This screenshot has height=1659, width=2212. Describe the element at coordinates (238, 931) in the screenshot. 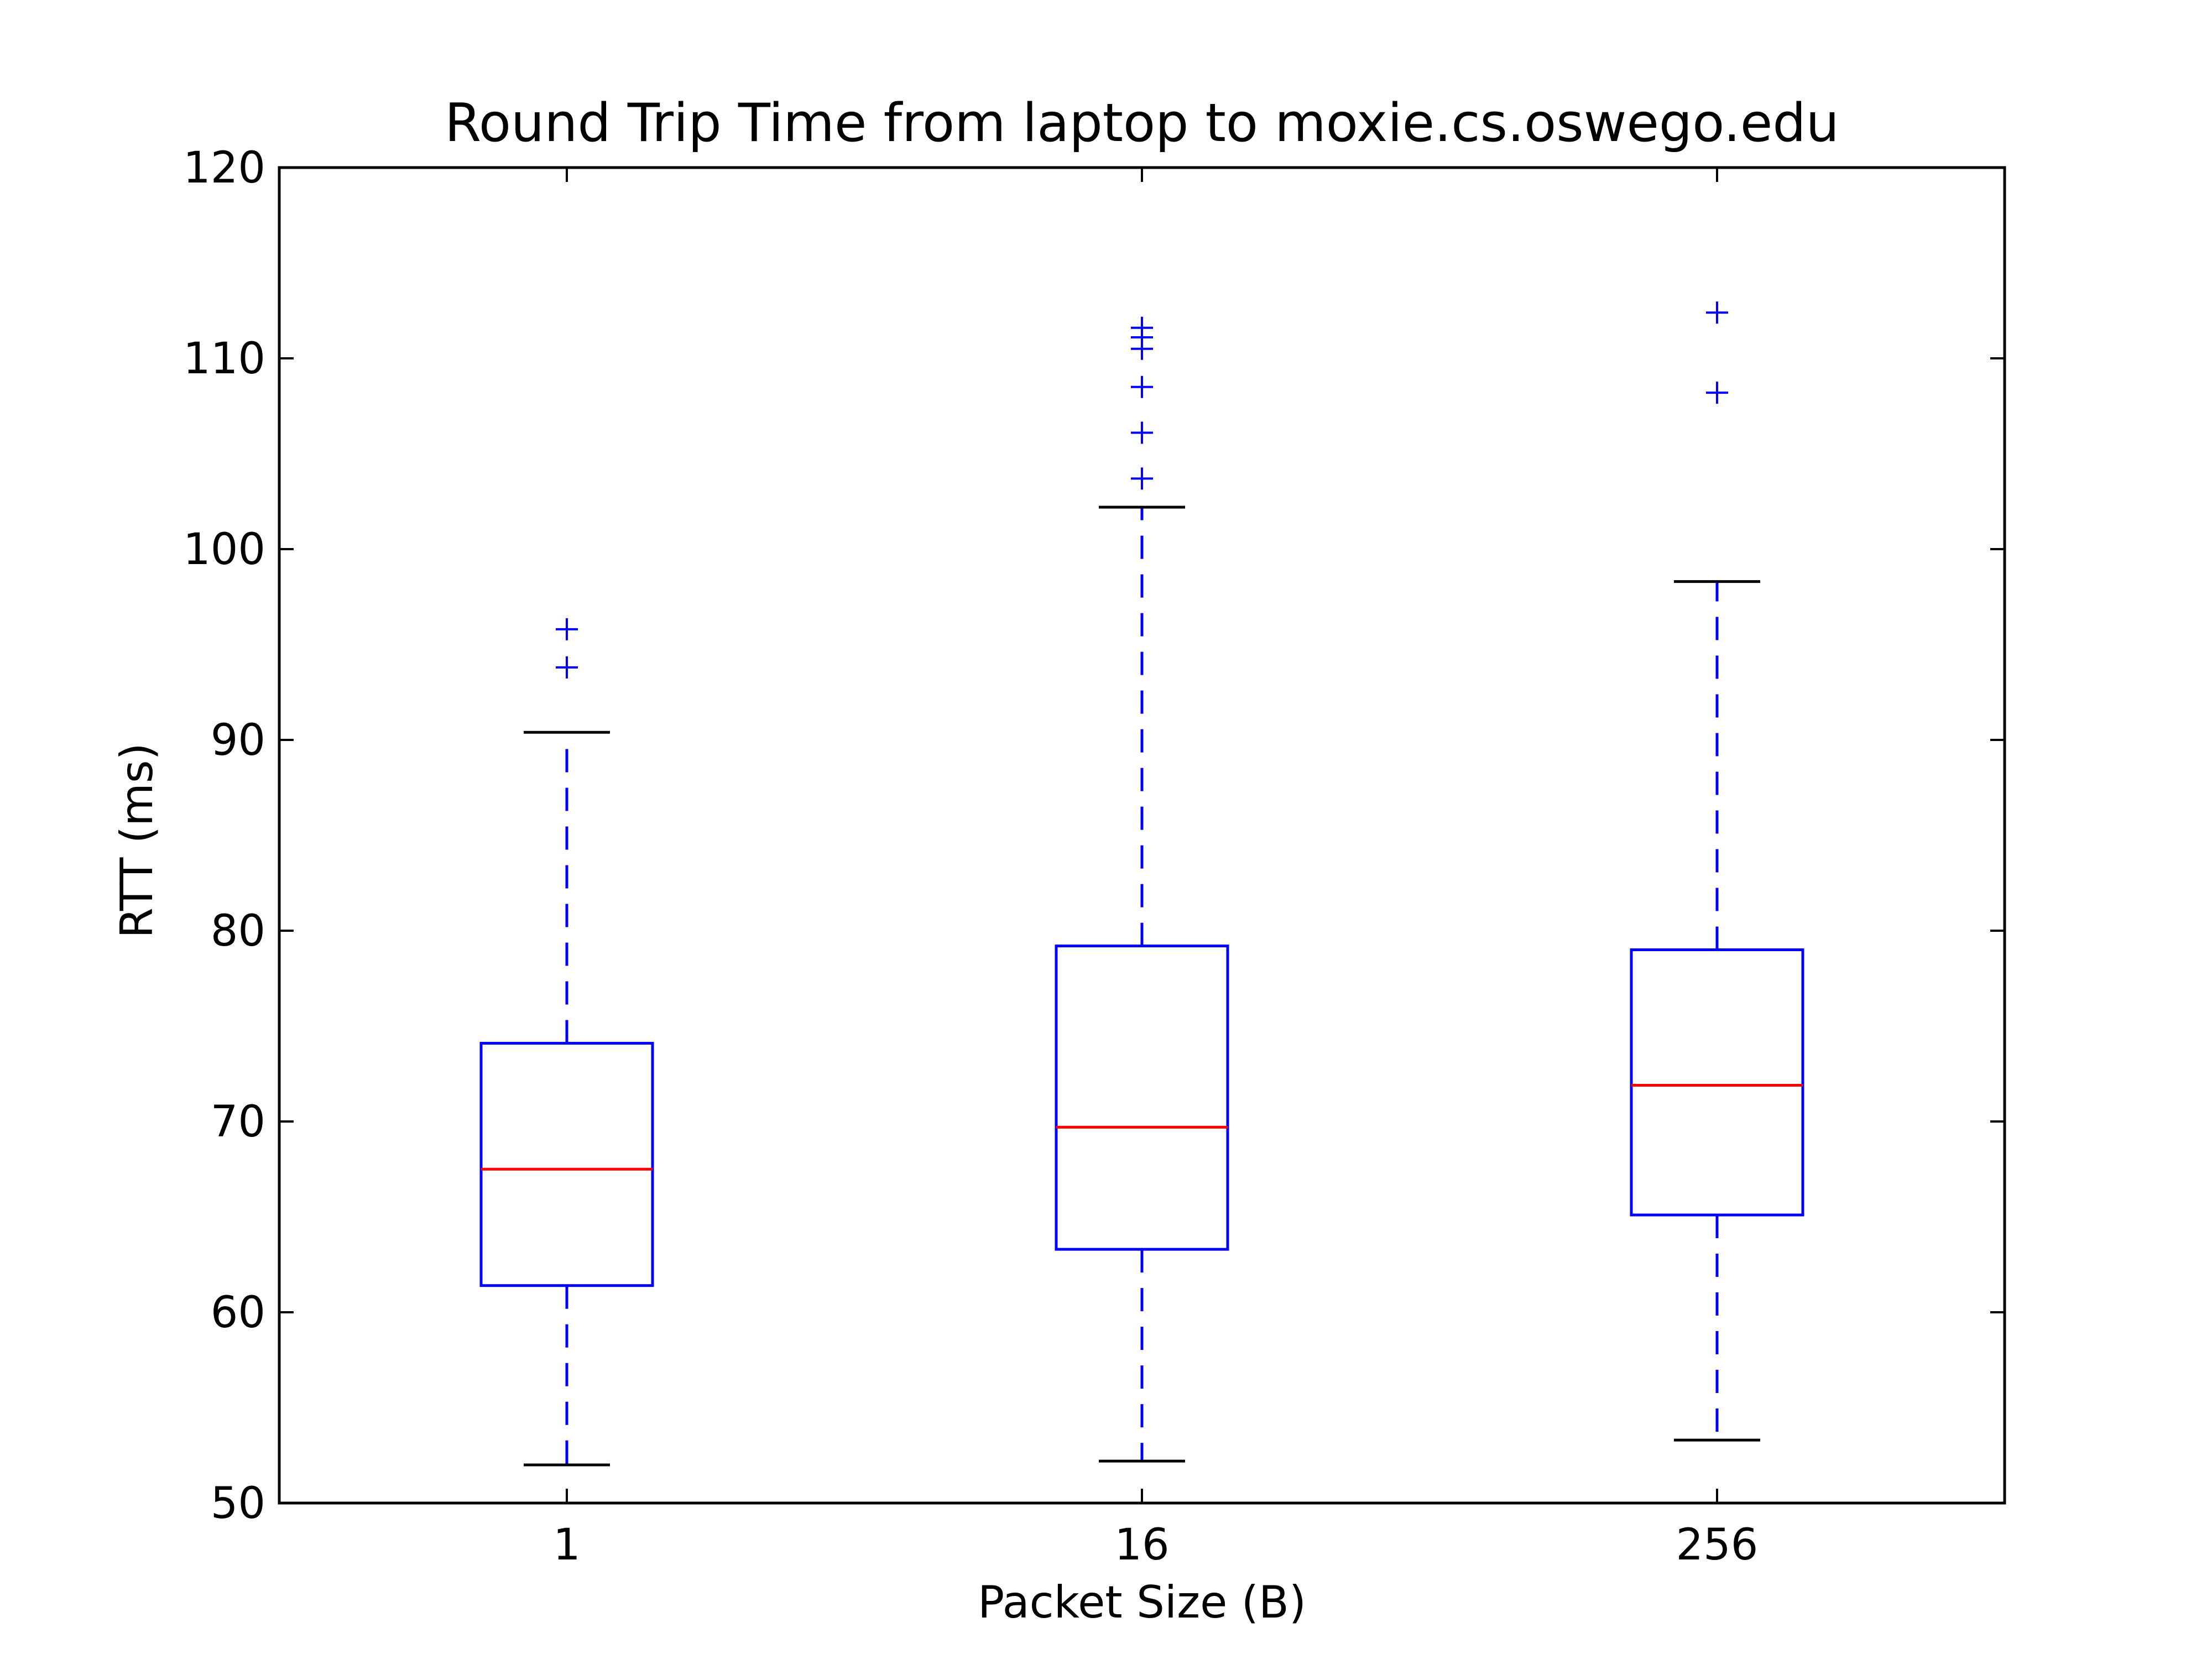

I see `y-tick-label: 80` at that location.